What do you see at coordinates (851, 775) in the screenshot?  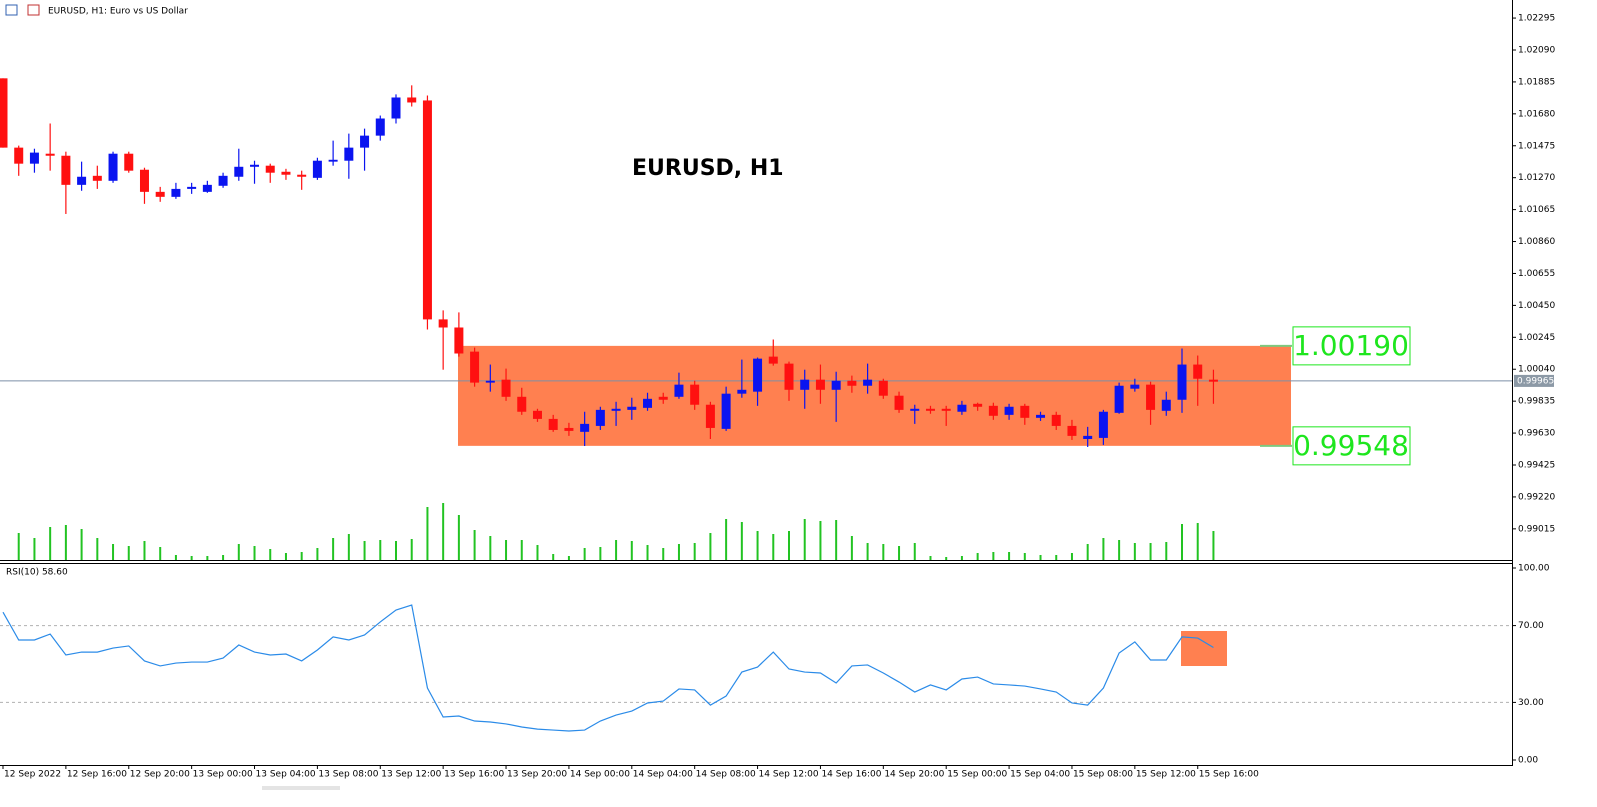 I see `x-tick-label: 14 Sep 16:00` at bounding box center [851, 775].